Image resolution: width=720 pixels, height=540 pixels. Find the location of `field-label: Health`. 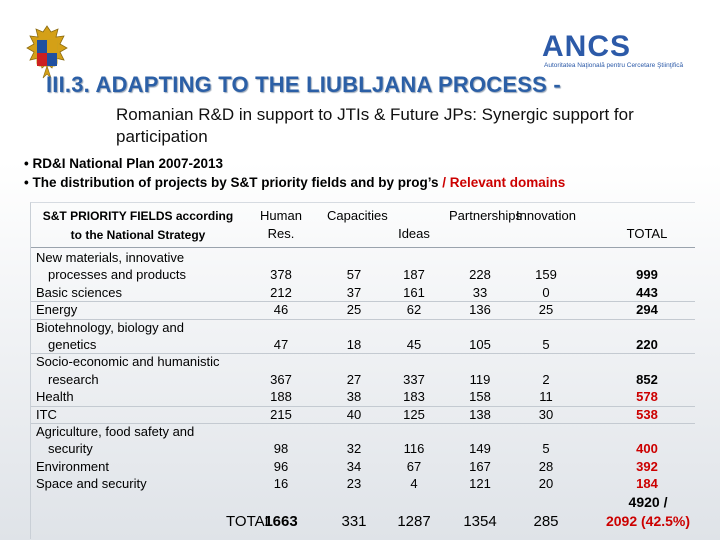

field-label: Health is located at coordinates (55, 397).